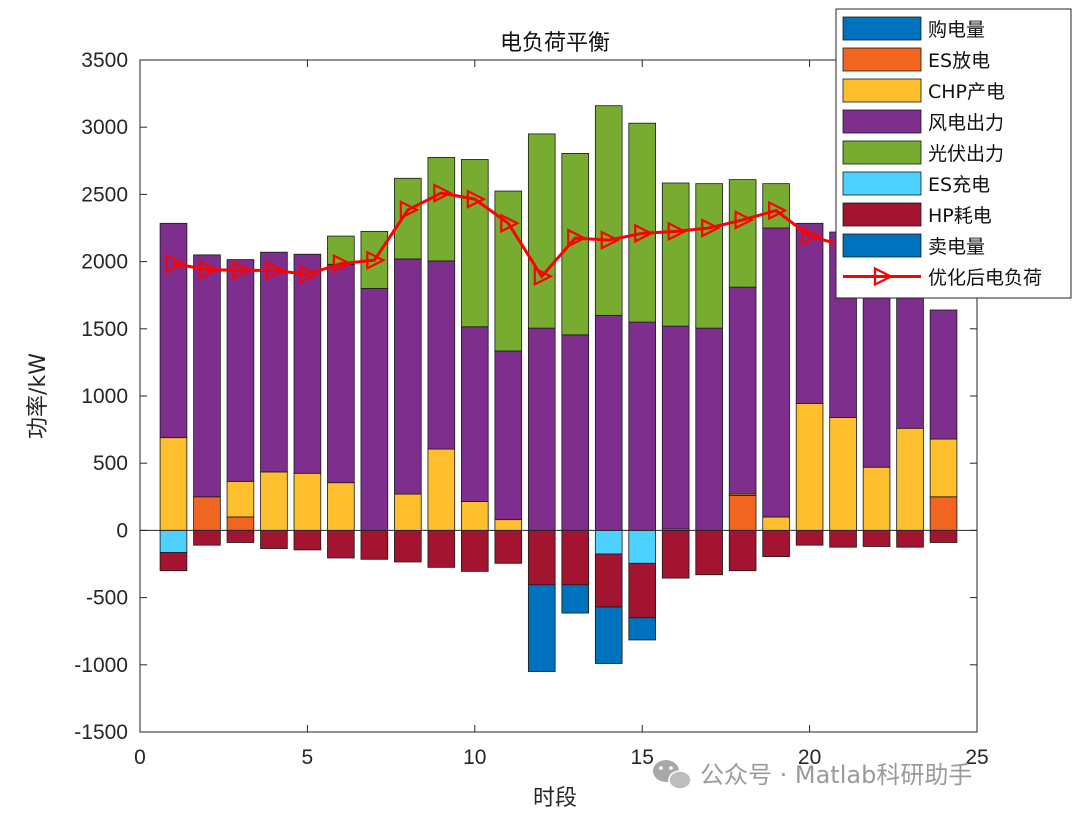  What do you see at coordinates (475, 414) in the screenshot?
I see `bar-pos-s3-t10` at bounding box center [475, 414].